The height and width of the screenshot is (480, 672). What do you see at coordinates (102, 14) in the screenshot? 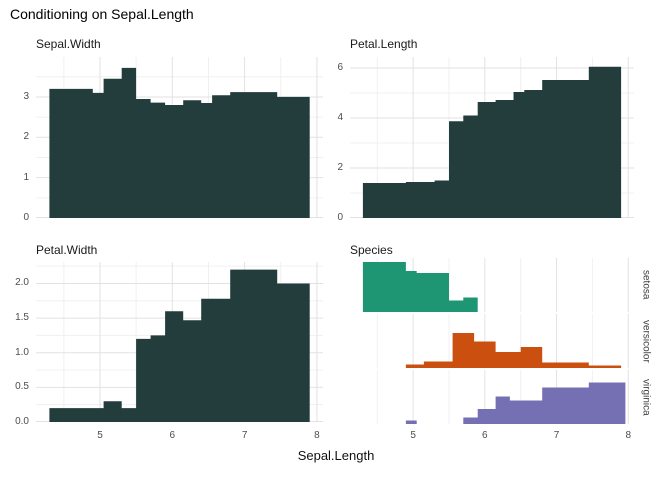
I see `figure-title: Conditioning on Sepal.Length` at bounding box center [102, 14].